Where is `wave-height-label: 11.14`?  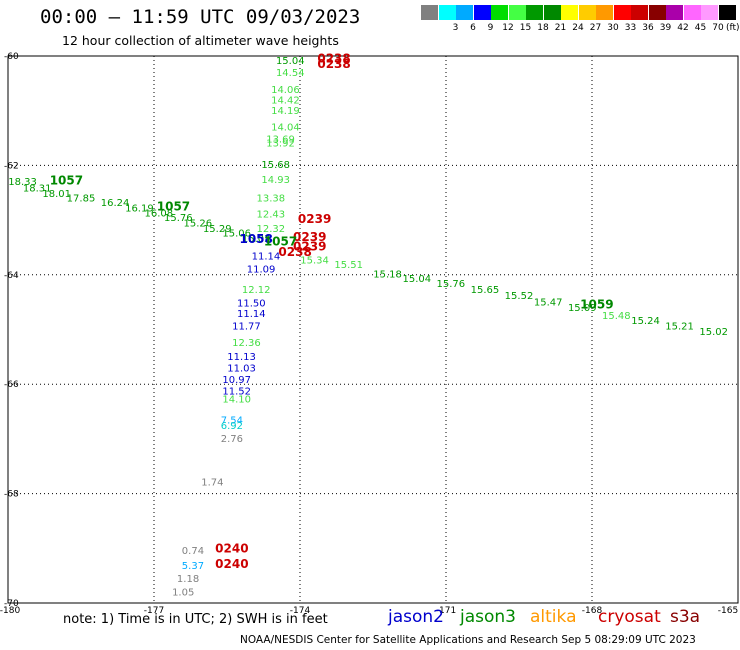 wave-height-label: 11.14 is located at coordinates (266, 256).